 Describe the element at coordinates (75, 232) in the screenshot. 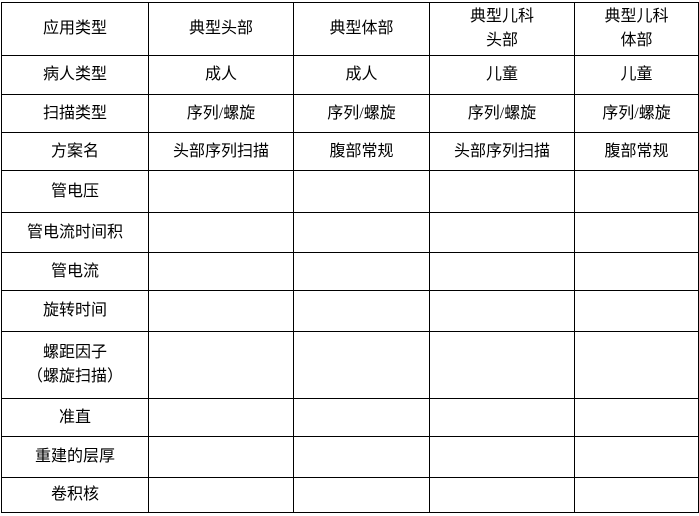

I see `row-header-cell: 管电流时间积` at that location.